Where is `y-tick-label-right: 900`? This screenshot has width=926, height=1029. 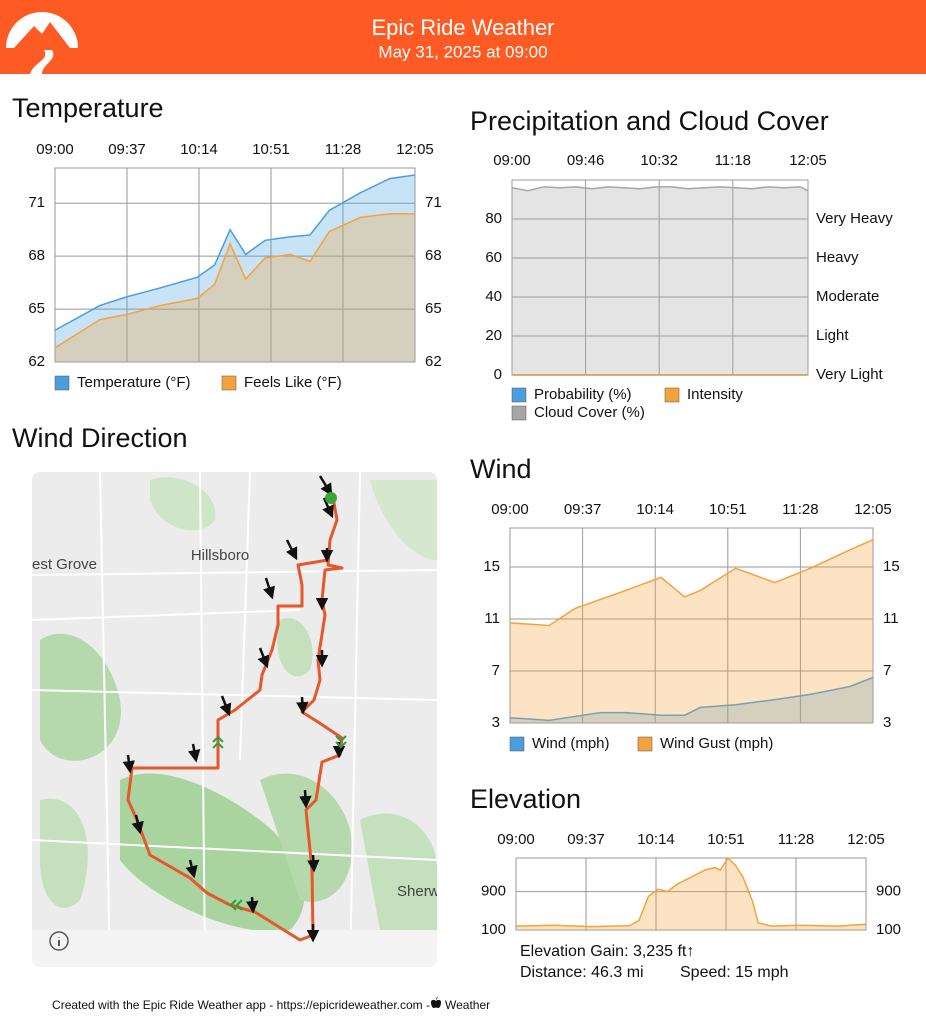
y-tick-label-right: 900 is located at coordinates (888, 891).